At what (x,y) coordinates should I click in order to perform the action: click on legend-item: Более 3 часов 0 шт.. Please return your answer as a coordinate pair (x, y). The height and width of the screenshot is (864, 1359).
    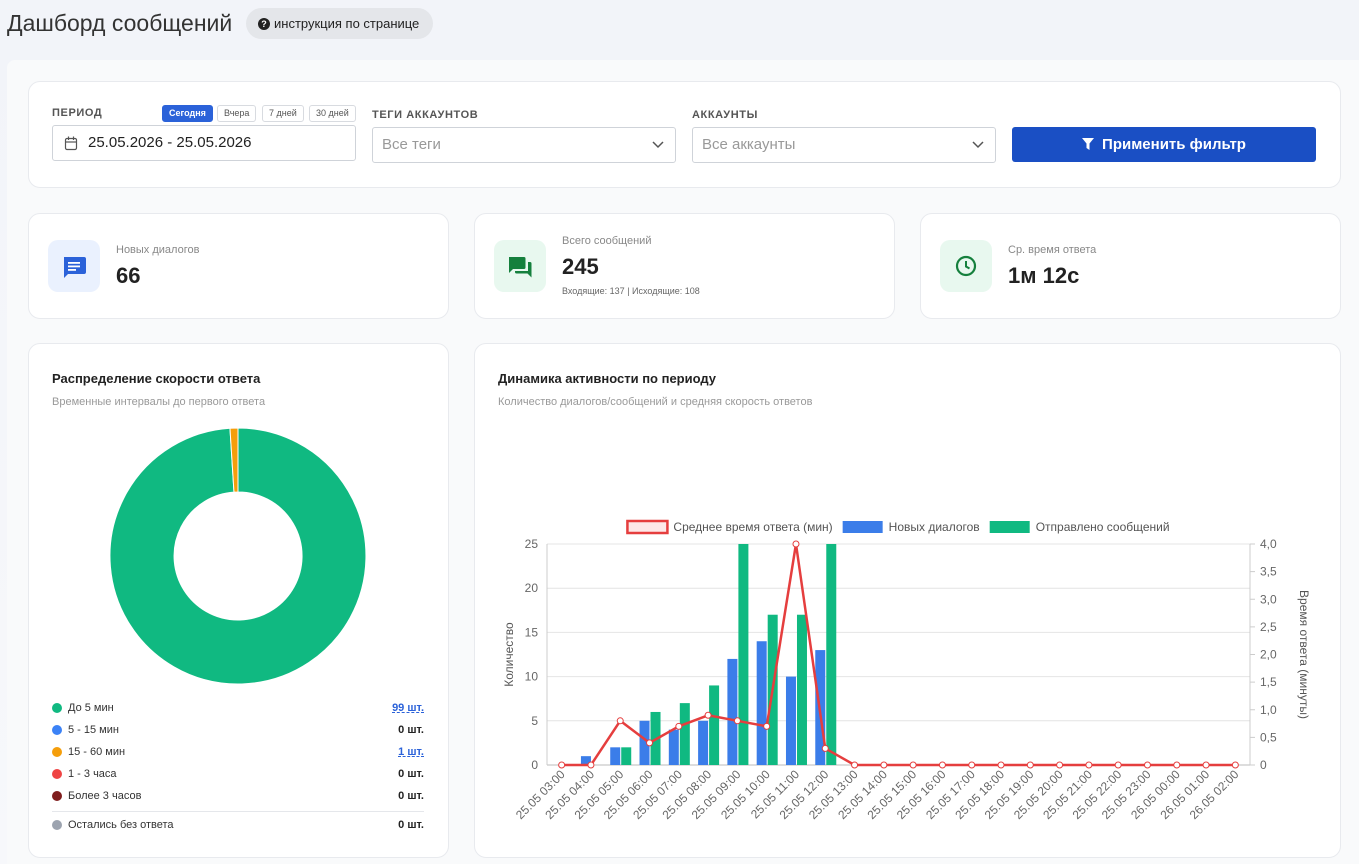
    Looking at the image, I should click on (238, 796).